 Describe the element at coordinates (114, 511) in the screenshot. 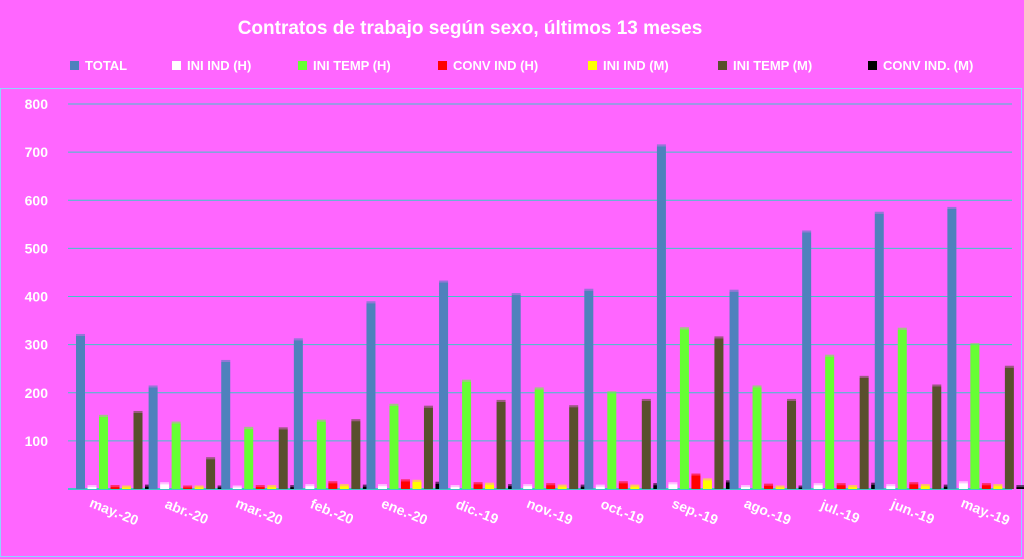

I see `x-tick-label: may.-20` at that location.